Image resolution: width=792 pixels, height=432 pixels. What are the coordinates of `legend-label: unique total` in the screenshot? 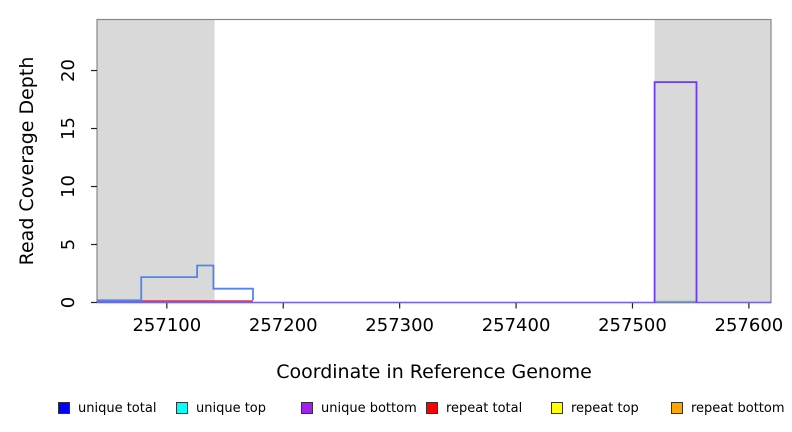 It's located at (117, 408).